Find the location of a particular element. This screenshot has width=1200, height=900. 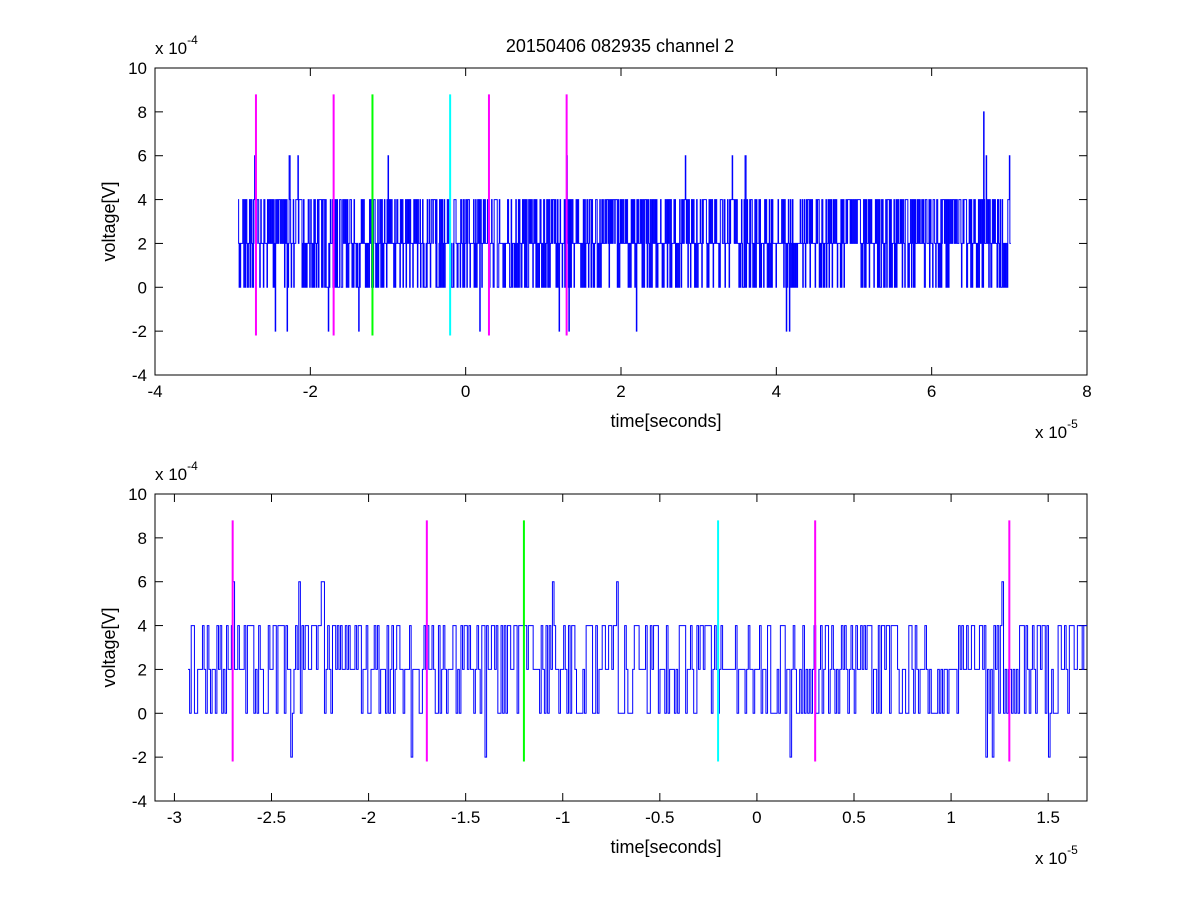

x-tick-label: 2 is located at coordinates (620, 391).